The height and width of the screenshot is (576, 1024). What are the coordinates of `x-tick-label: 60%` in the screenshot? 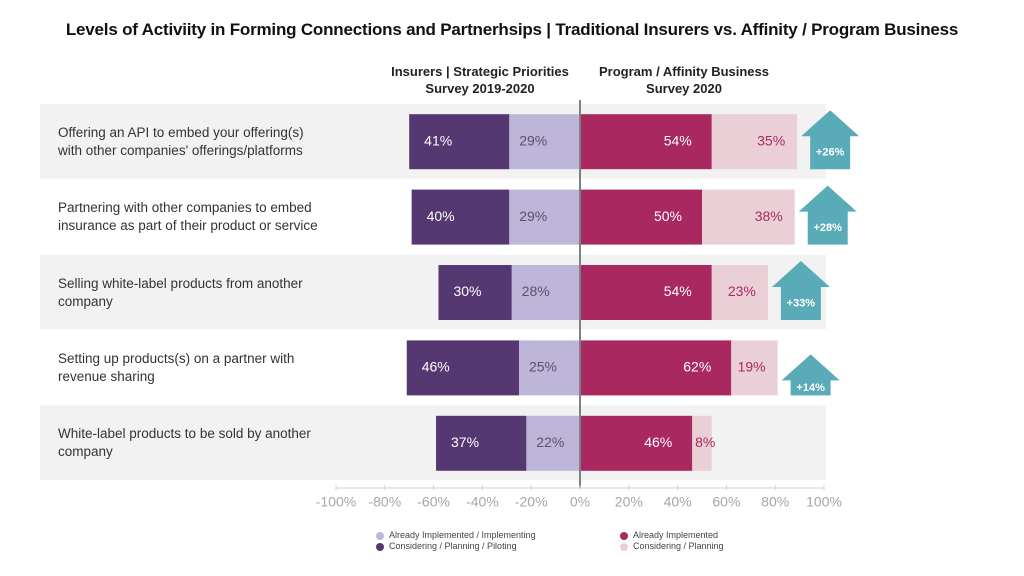 It's located at (726, 502).